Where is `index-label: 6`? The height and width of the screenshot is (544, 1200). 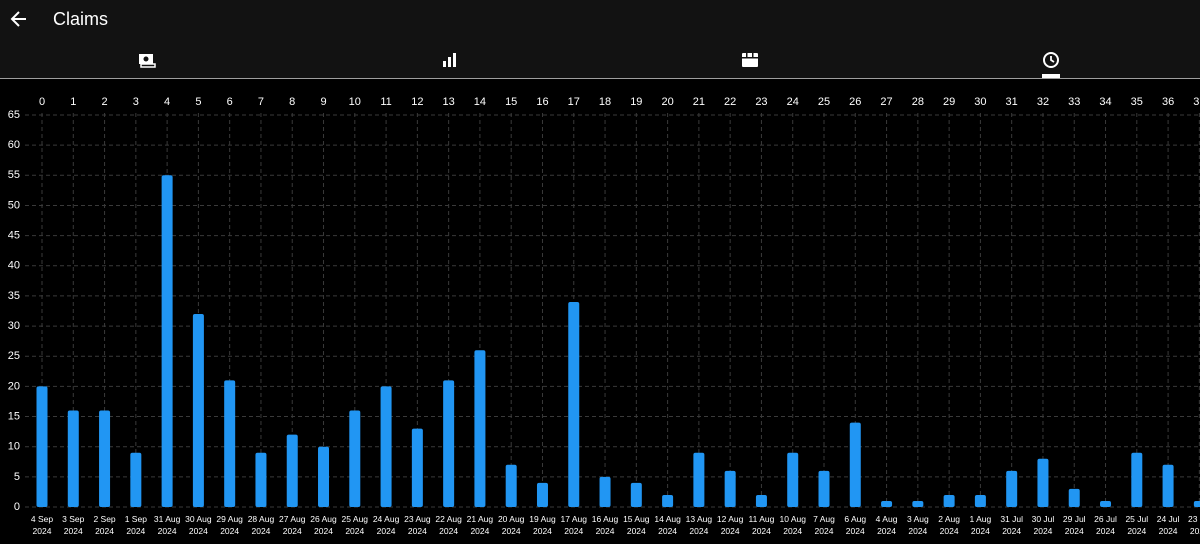
index-label: 6 is located at coordinates (230, 102).